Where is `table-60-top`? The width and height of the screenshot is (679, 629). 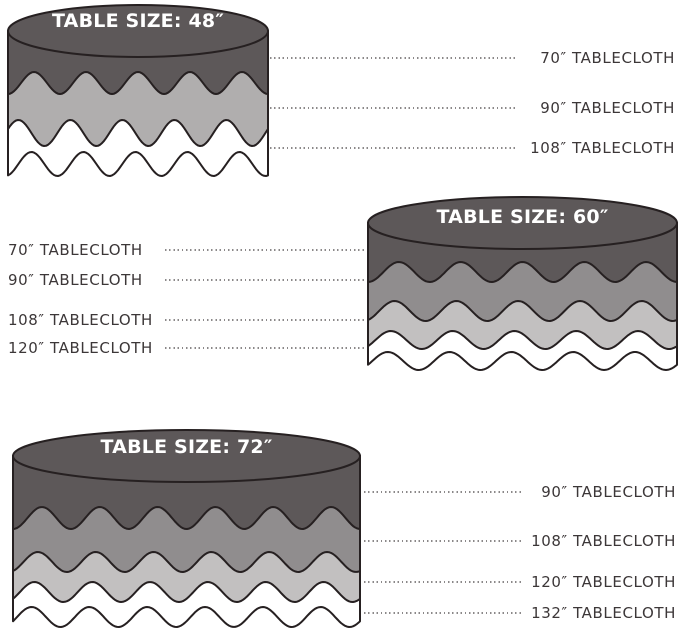 table-60-top is located at coordinates (522, 223).